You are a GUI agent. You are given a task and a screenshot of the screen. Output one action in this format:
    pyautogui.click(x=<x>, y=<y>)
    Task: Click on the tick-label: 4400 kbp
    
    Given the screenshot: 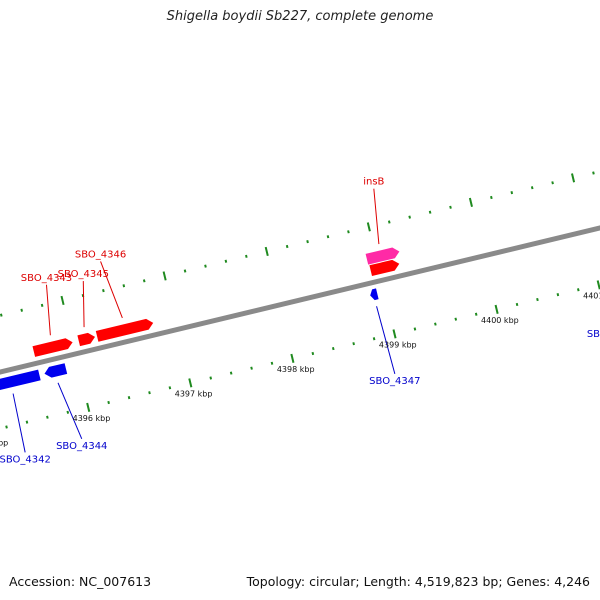 What is the action you would take?
    pyautogui.click(x=500, y=320)
    